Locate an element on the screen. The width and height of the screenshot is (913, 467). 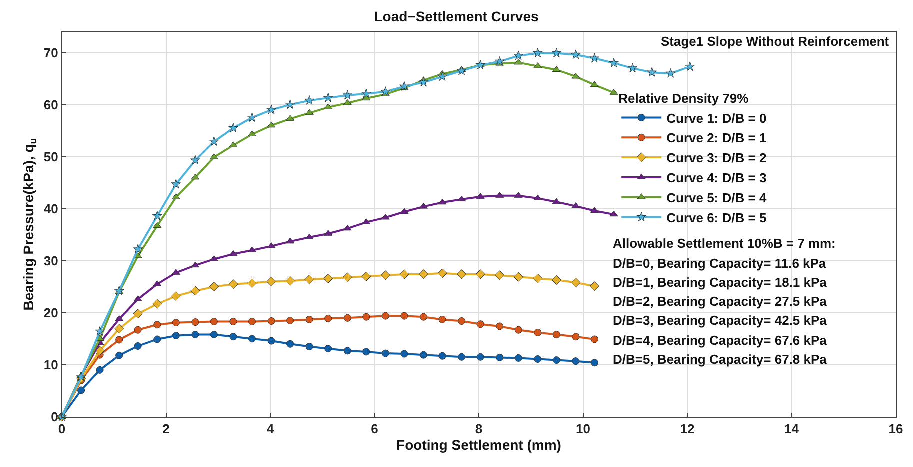
x-tick-label: 8 is located at coordinates (479, 429).